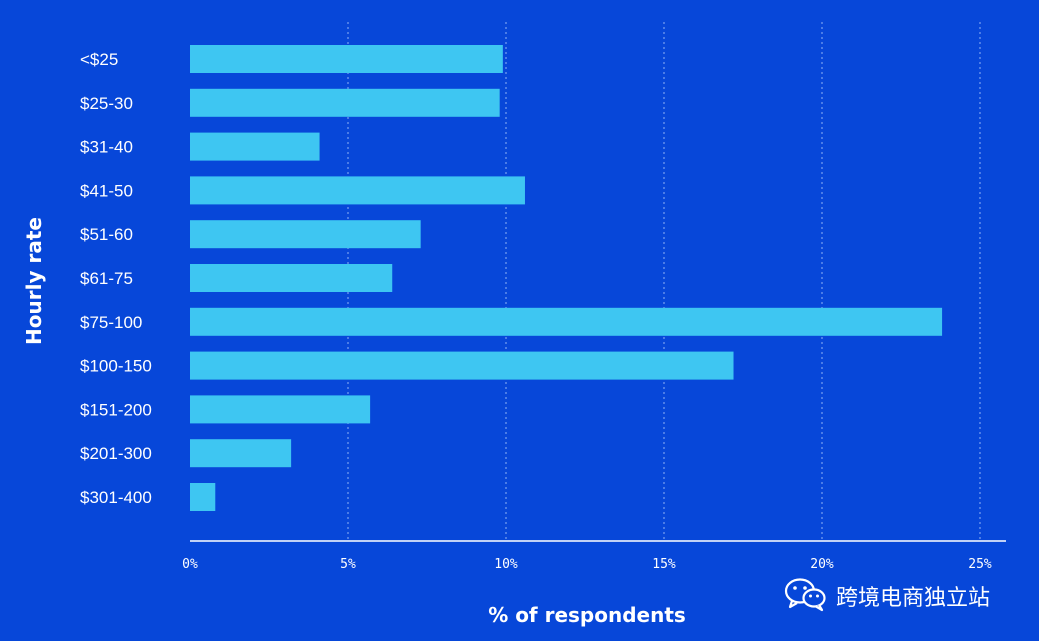 The width and height of the screenshot is (1039, 641). What do you see at coordinates (348, 564) in the screenshot?
I see `x-tick-label: 5%` at bounding box center [348, 564].